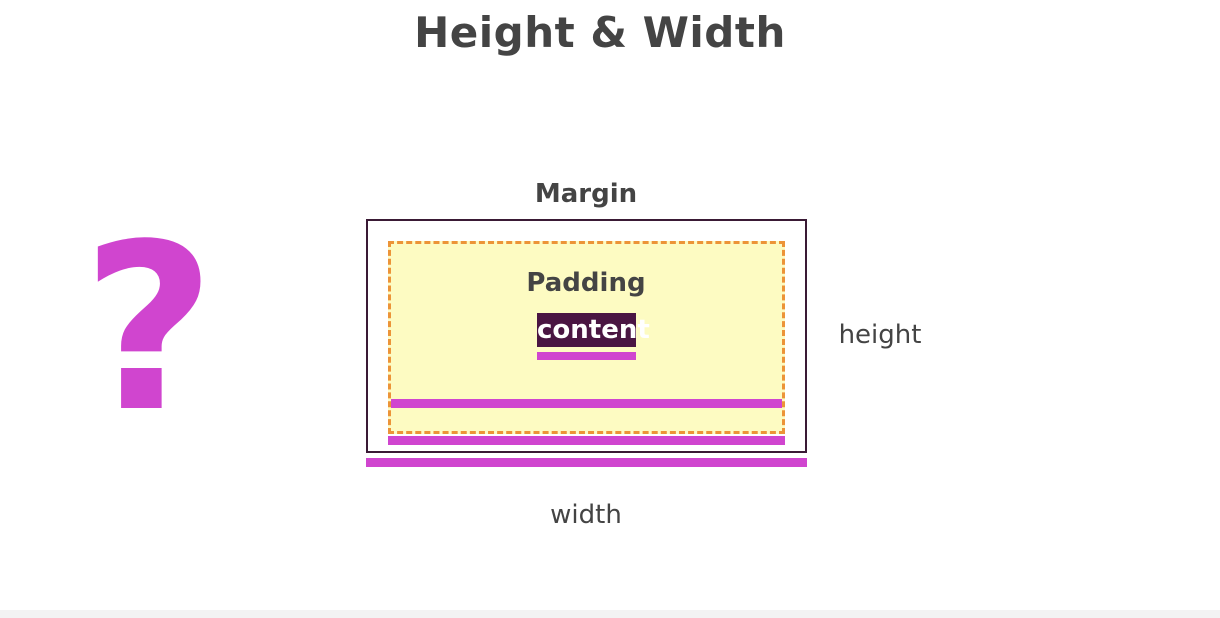 The height and width of the screenshot is (618, 1220). I want to click on content-width-bar, so click(586, 356).